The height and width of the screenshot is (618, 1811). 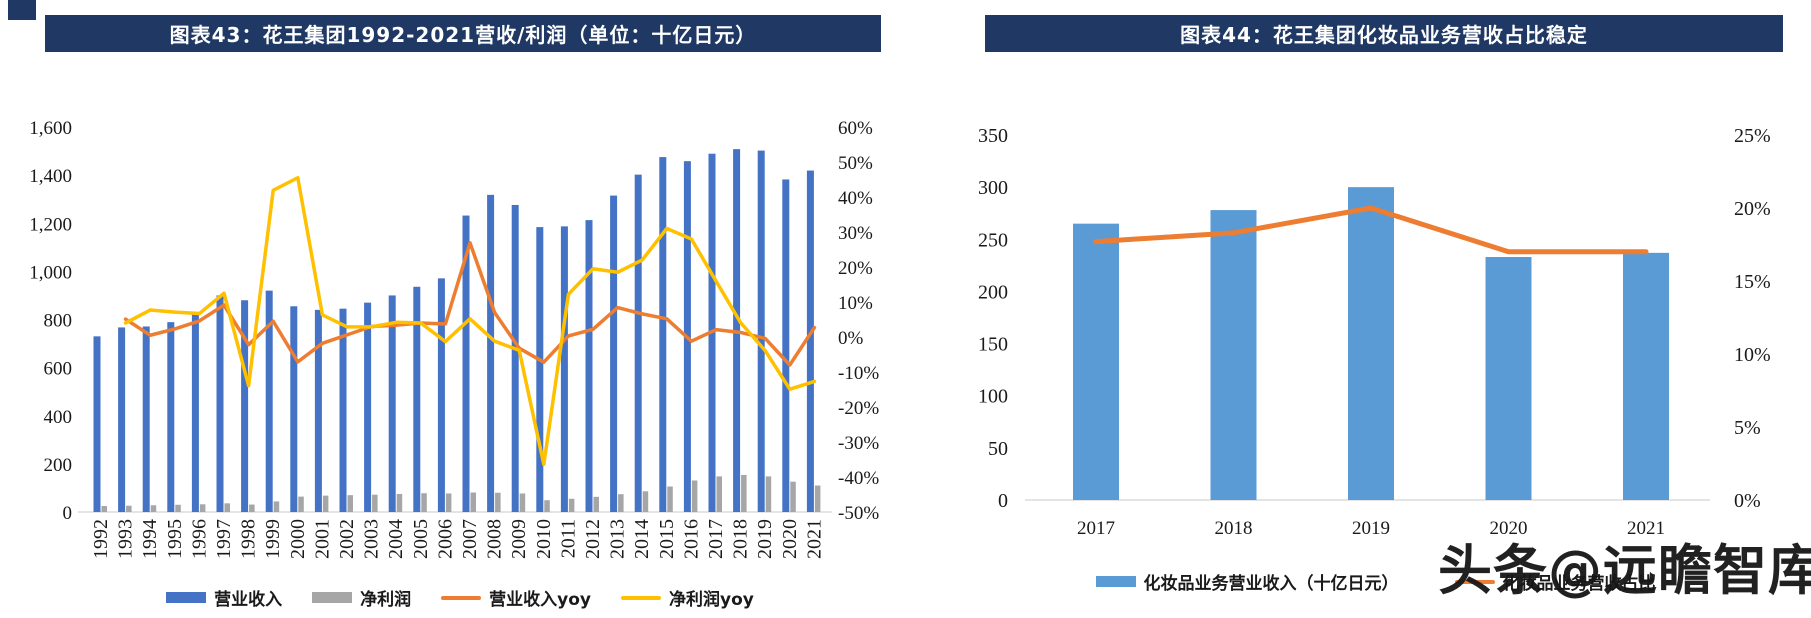 What do you see at coordinates (544, 539) in the screenshot?
I see `x-axis-category: 2010` at bounding box center [544, 539].